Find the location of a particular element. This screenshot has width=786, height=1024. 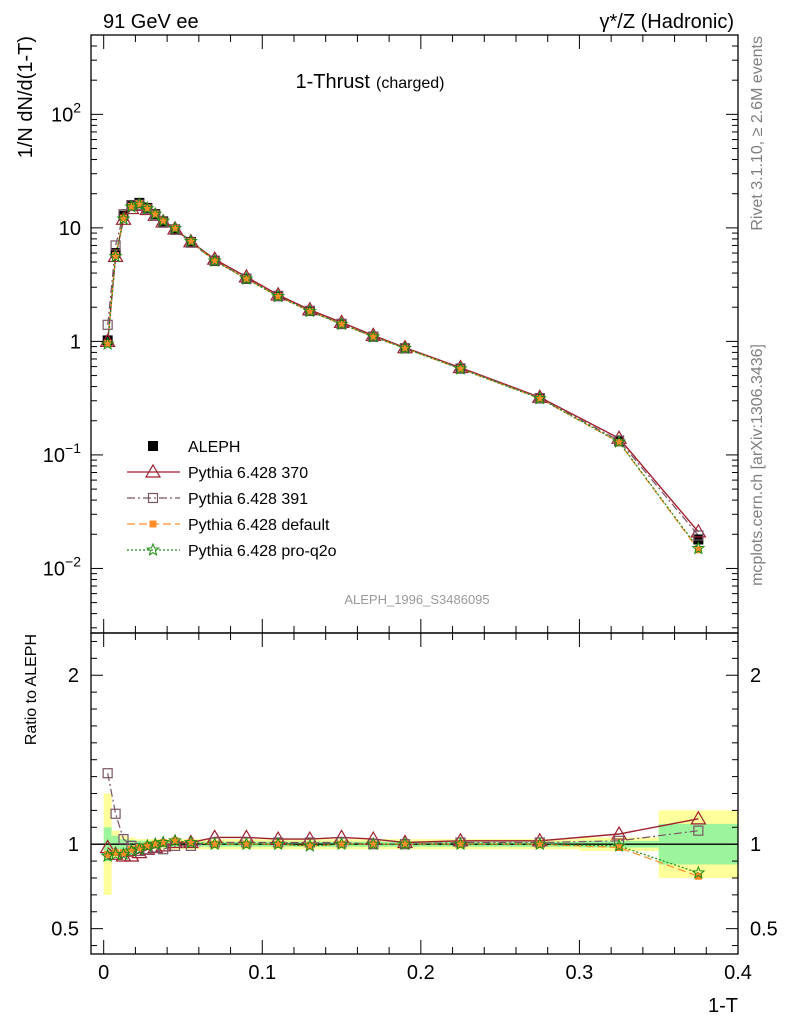

legend-label-data: ALEPH is located at coordinates (214, 447).